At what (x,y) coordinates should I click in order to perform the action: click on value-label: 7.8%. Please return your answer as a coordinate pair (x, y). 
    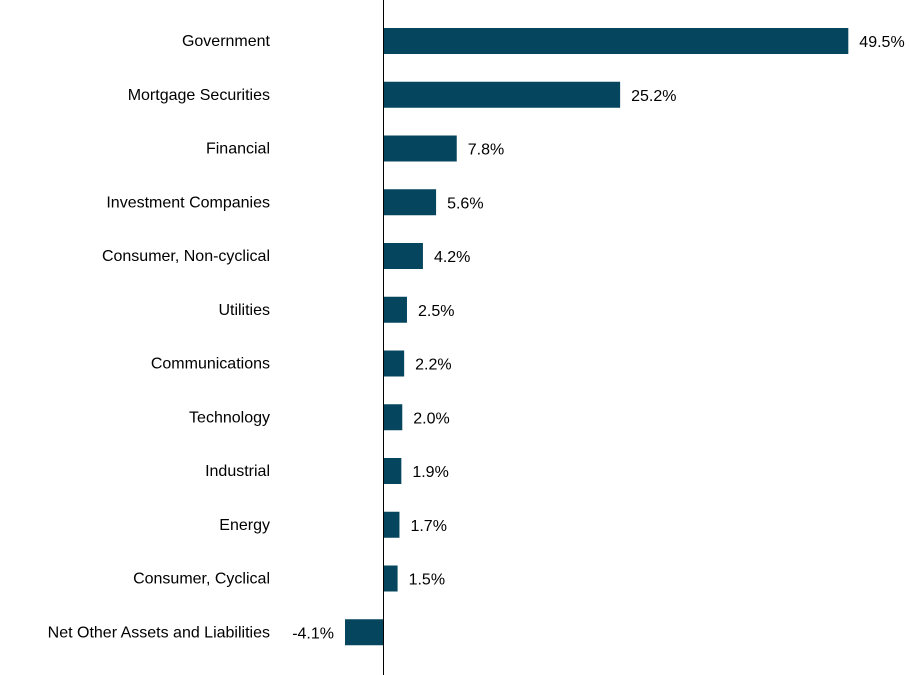
    Looking at the image, I should click on (486, 150).